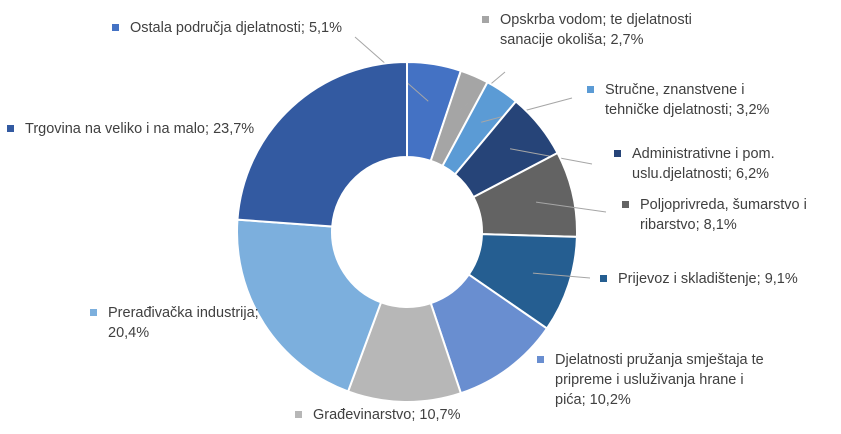  I want to click on slice-label: Ostala područja djelatnosti; 5,1%, so click(234, 28).